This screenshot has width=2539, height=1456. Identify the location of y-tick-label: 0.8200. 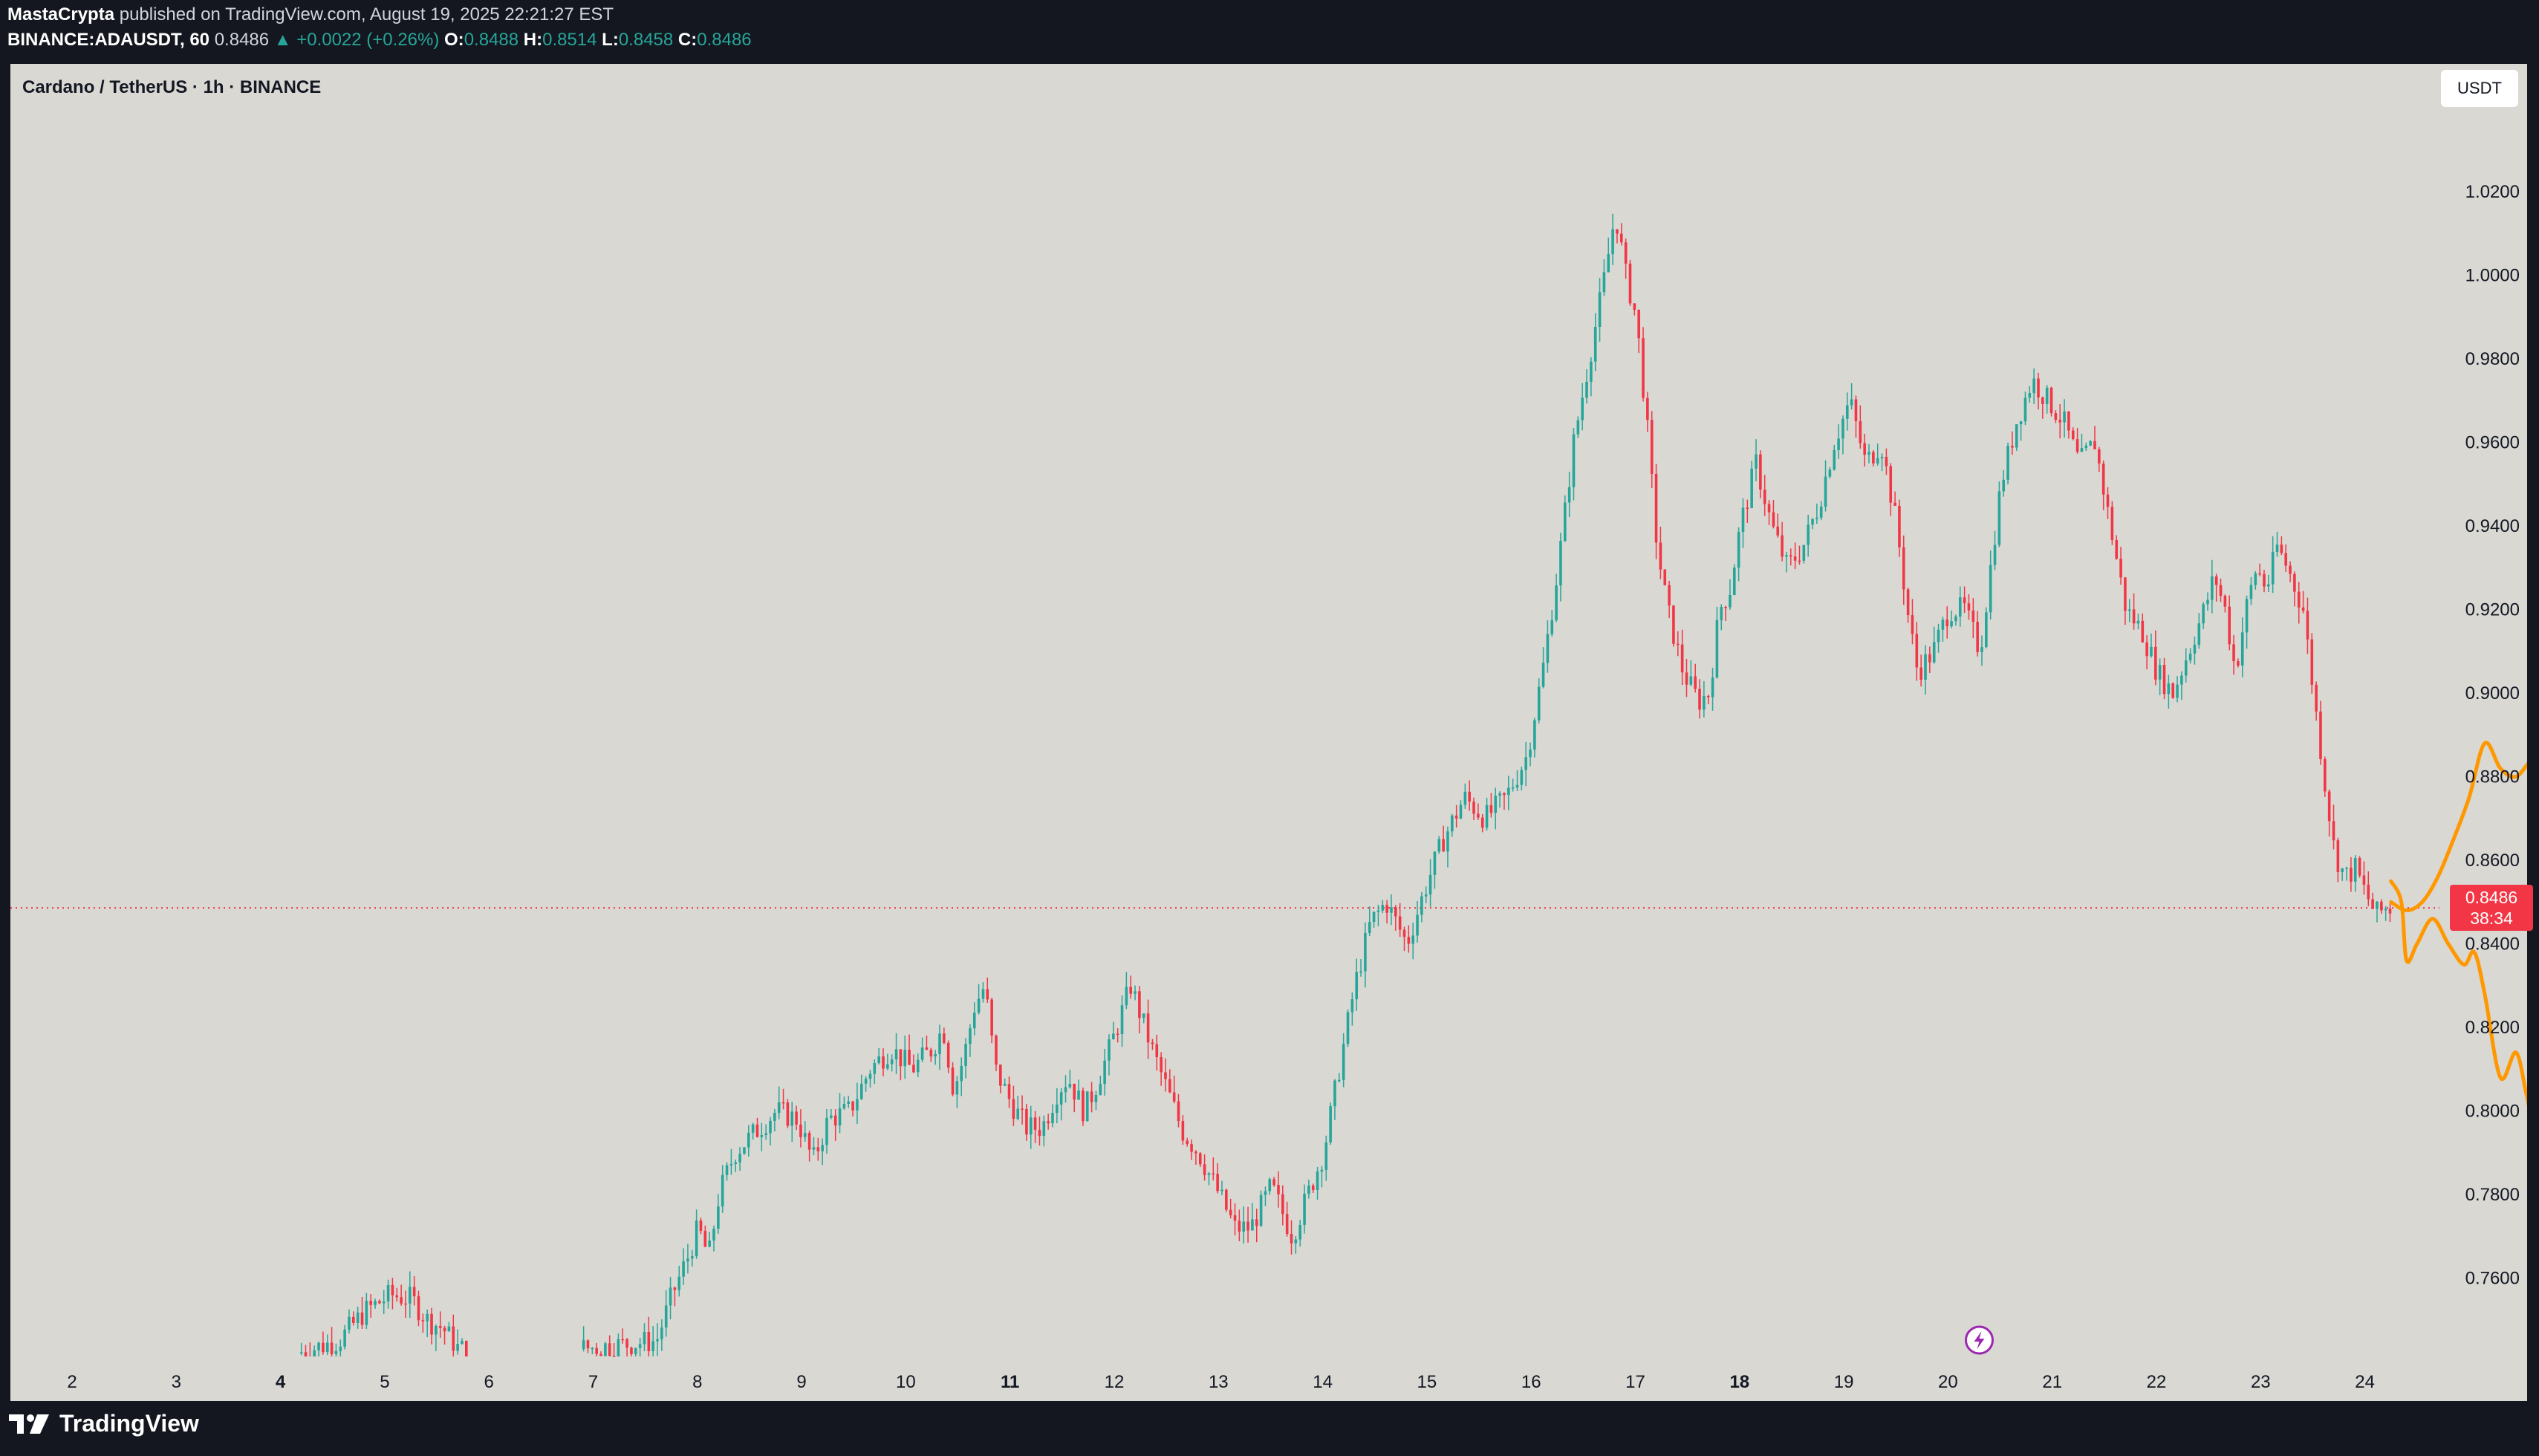
(2492, 1028).